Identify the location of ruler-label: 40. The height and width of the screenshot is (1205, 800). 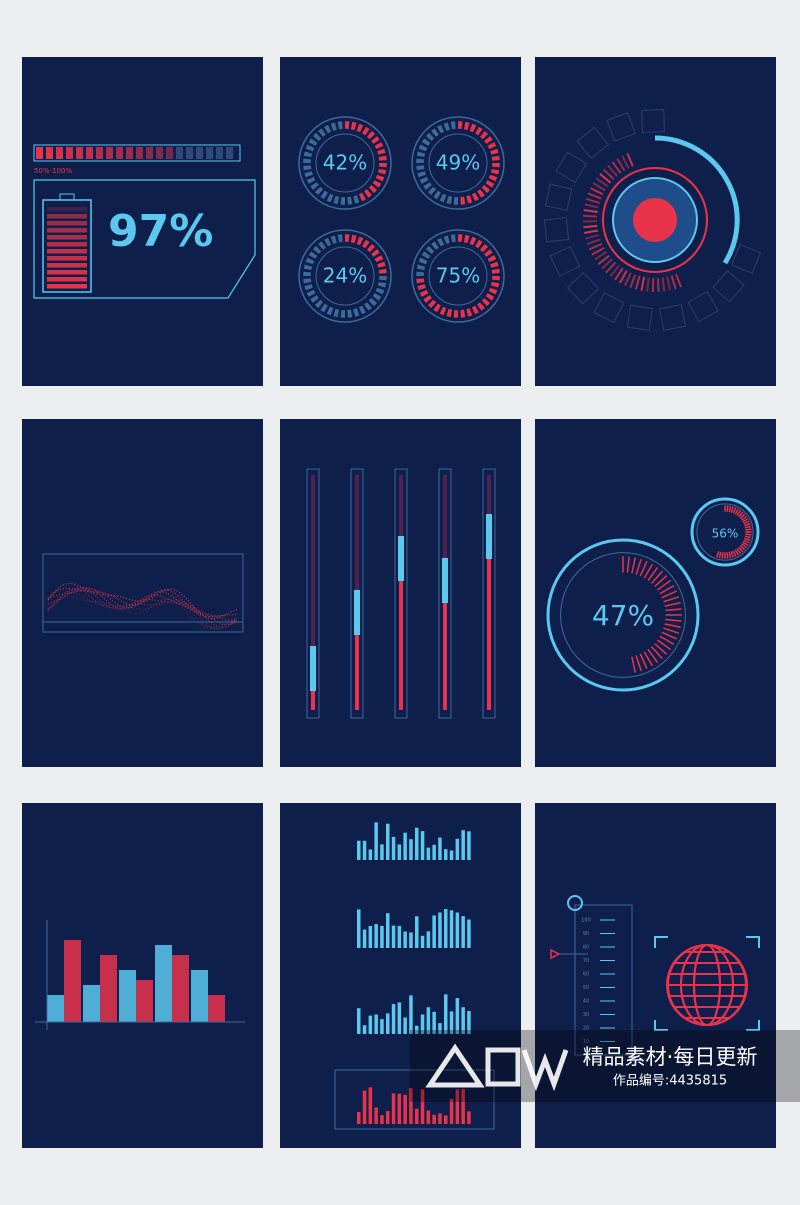
(586, 1002).